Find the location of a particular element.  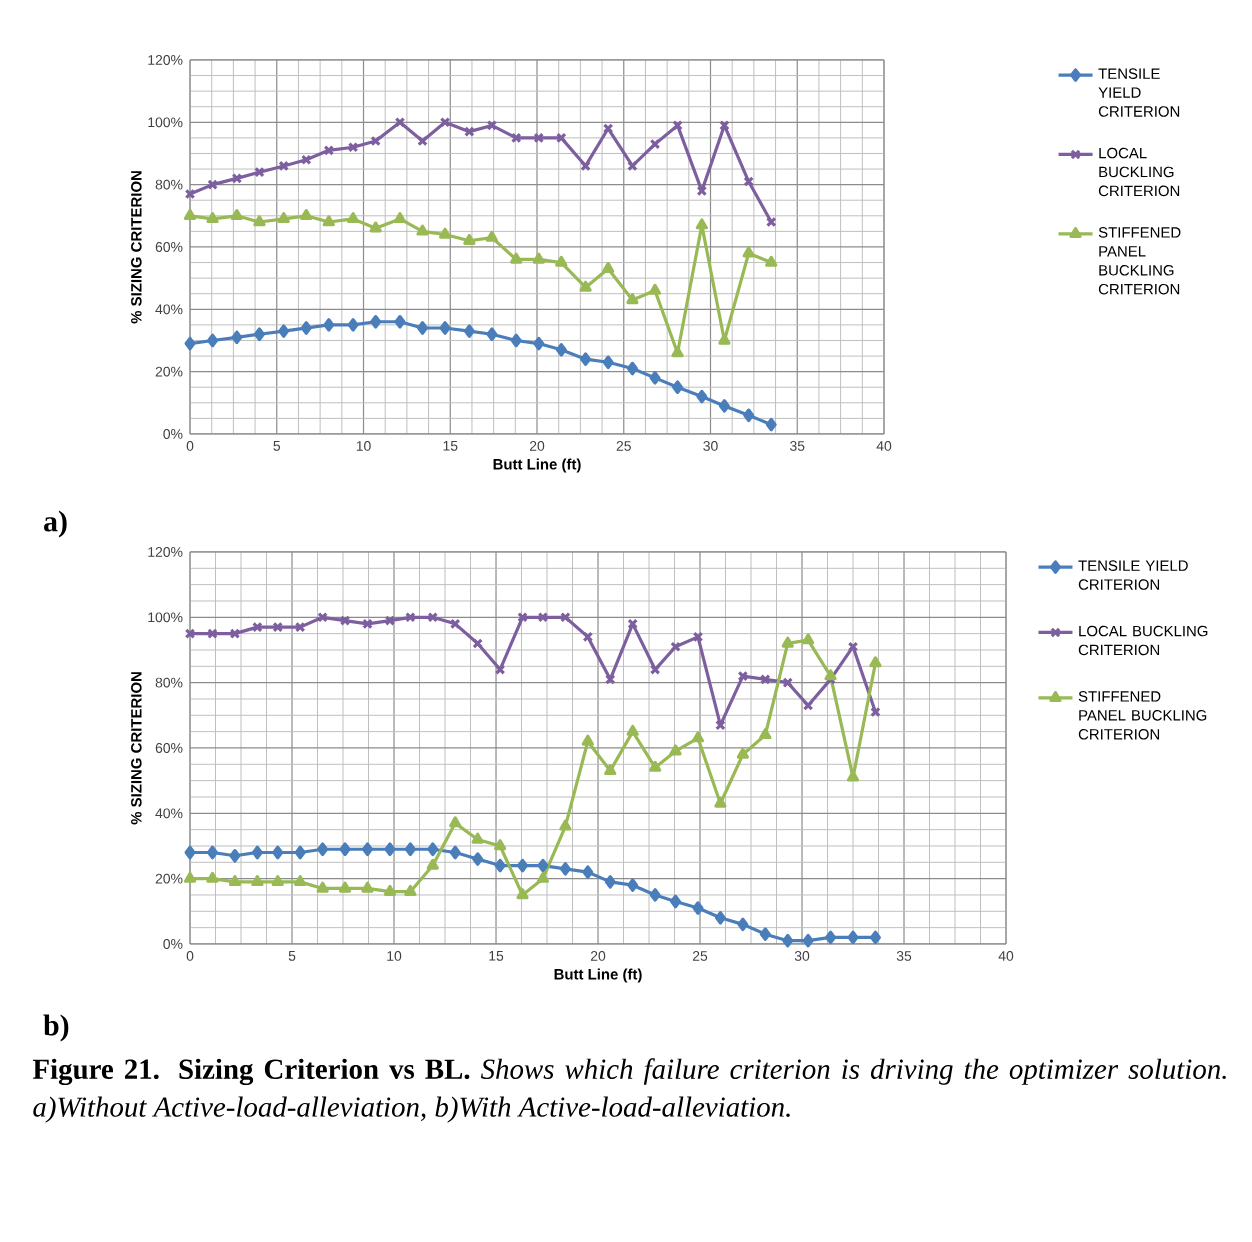

text: Figure 21. Sizing Criterion vs BL. Shows which failure criterion is driving the optimizer solution. a)Without Active-load-alleviation, b)With Active-load-alleviation. is located at coordinates (629, 1090).